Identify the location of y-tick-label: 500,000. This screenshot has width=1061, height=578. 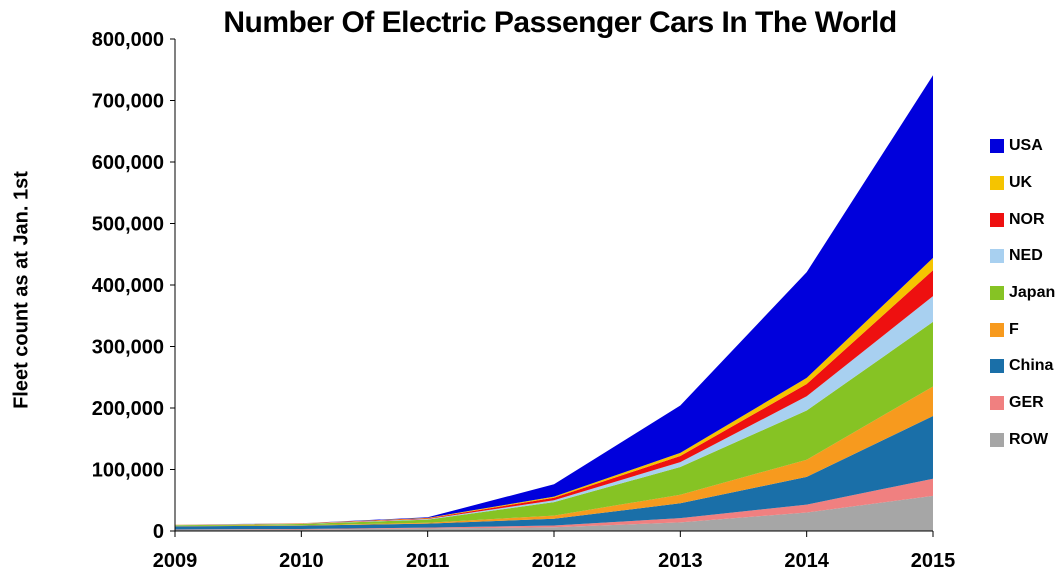
(128, 225).